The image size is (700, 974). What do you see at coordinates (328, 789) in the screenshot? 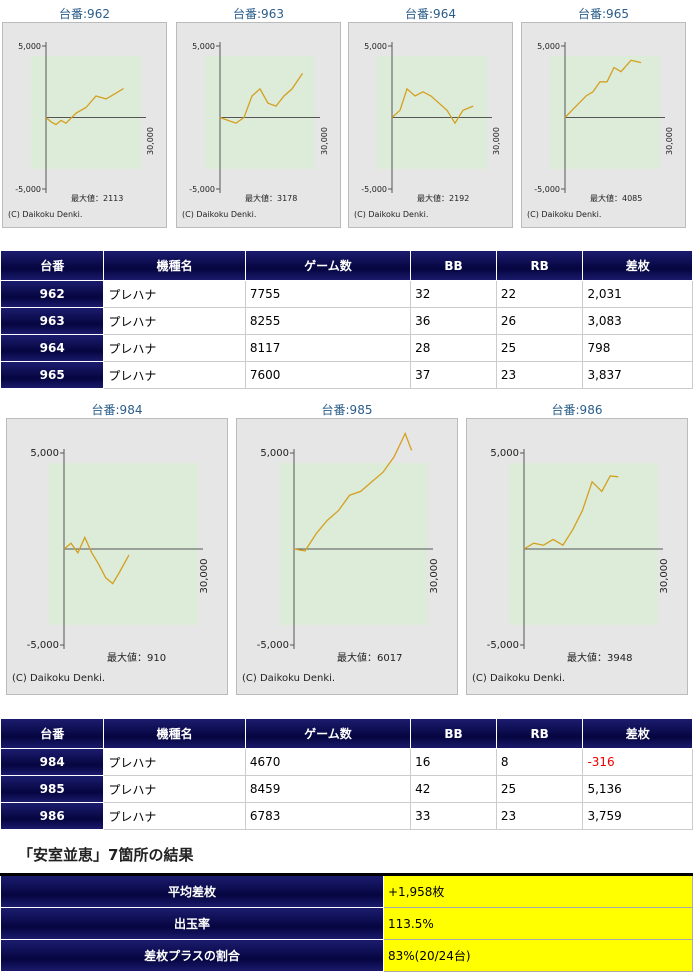
I see `table-cell: 8459` at bounding box center [328, 789].